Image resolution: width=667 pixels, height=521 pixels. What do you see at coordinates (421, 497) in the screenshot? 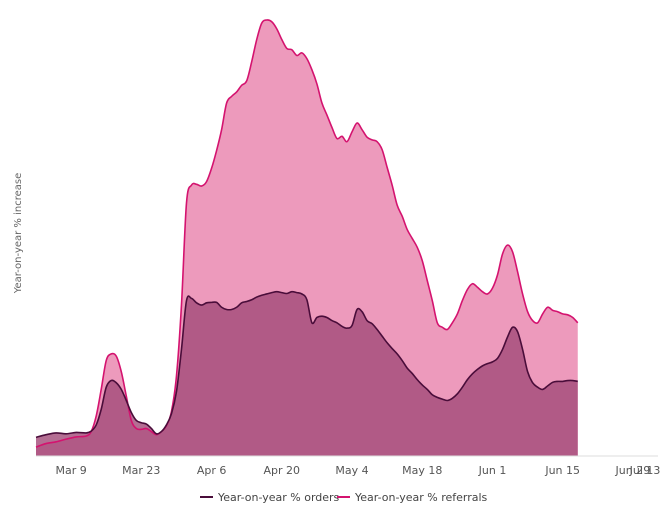
I see `legend-label-referrals: Year-on-year % referrals` at bounding box center [421, 497].